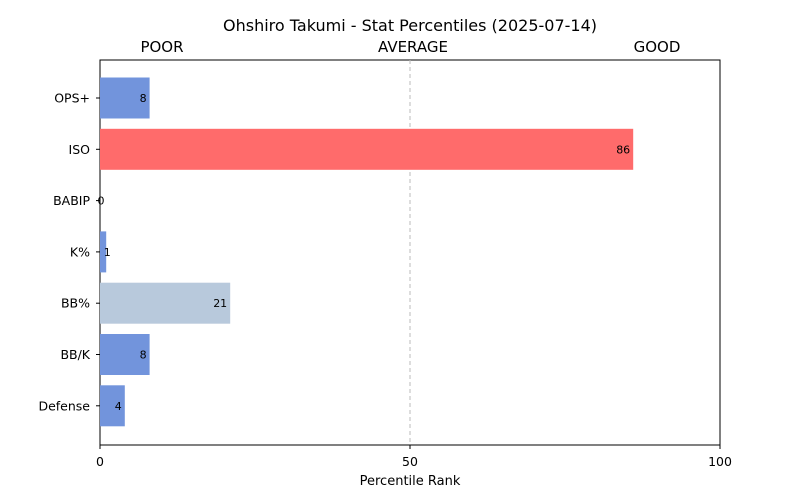 The image size is (800, 500). Describe the element at coordinates (410, 461) in the screenshot. I see `x-tick-label-50: 50` at that location.